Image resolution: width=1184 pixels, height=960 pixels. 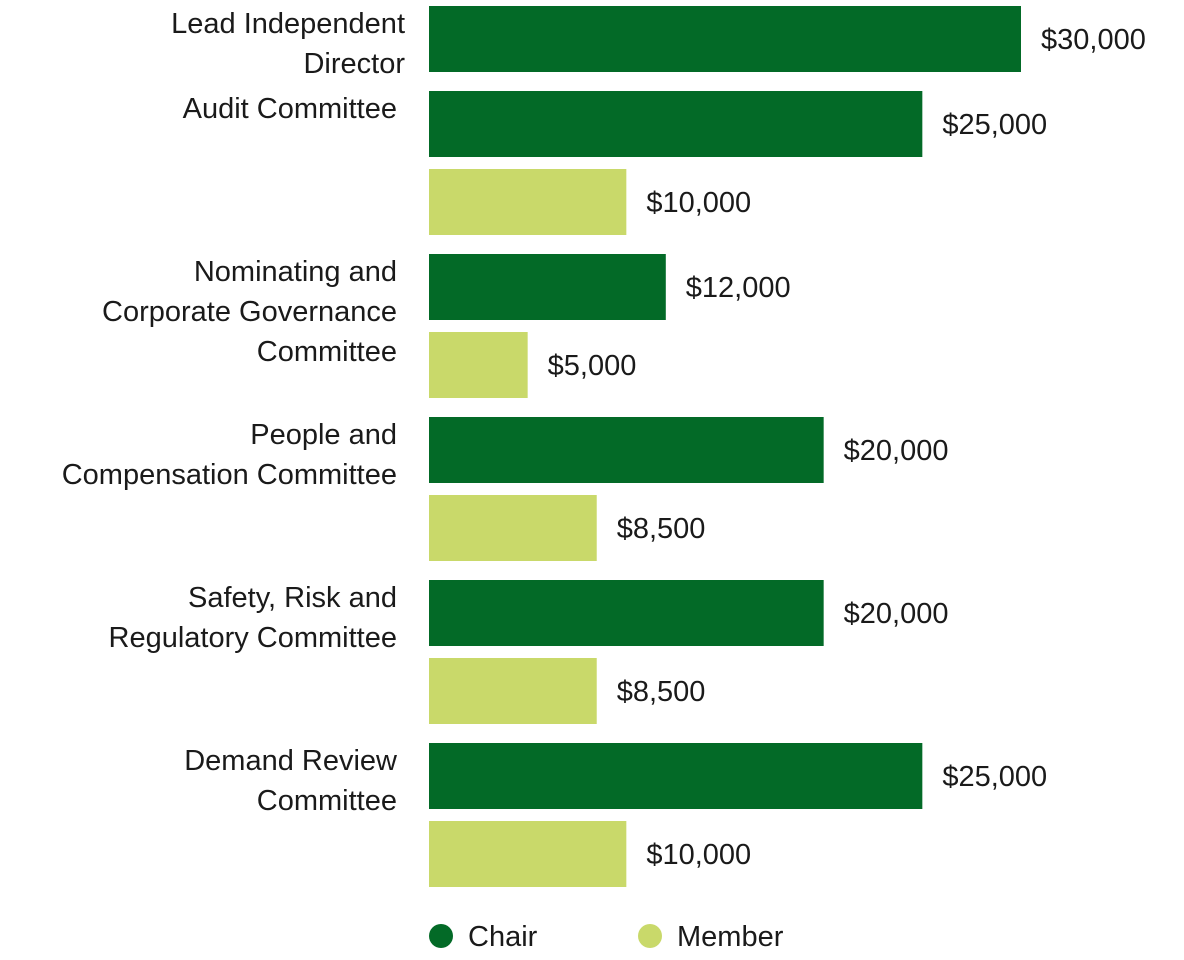 I want to click on legend-label-chair: Chair, so click(x=503, y=937).